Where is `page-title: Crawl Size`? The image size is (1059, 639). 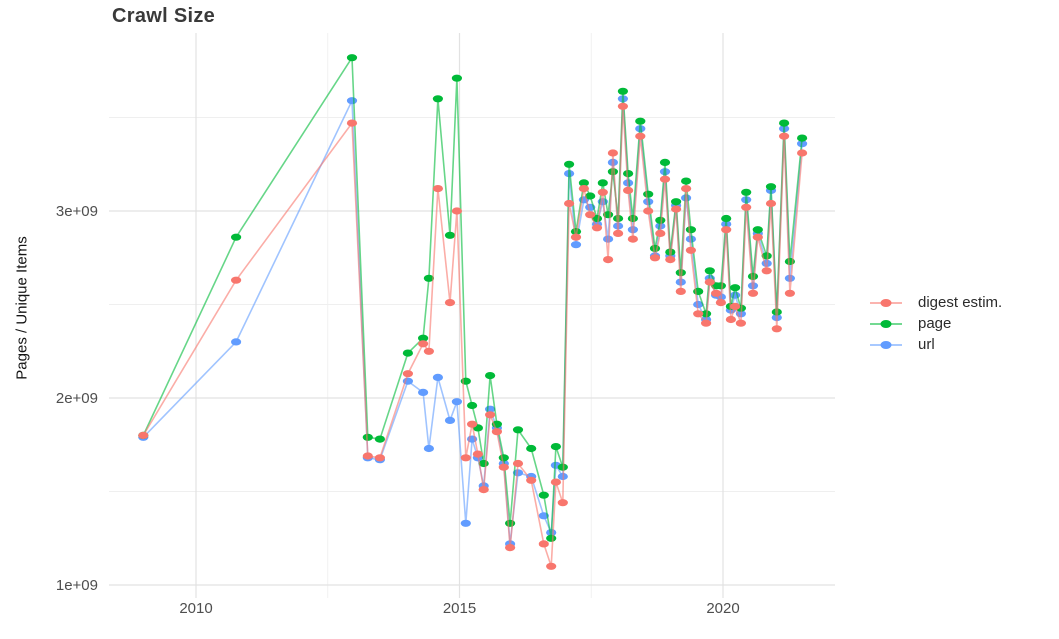 page-title: Crawl Size is located at coordinates (164, 16).